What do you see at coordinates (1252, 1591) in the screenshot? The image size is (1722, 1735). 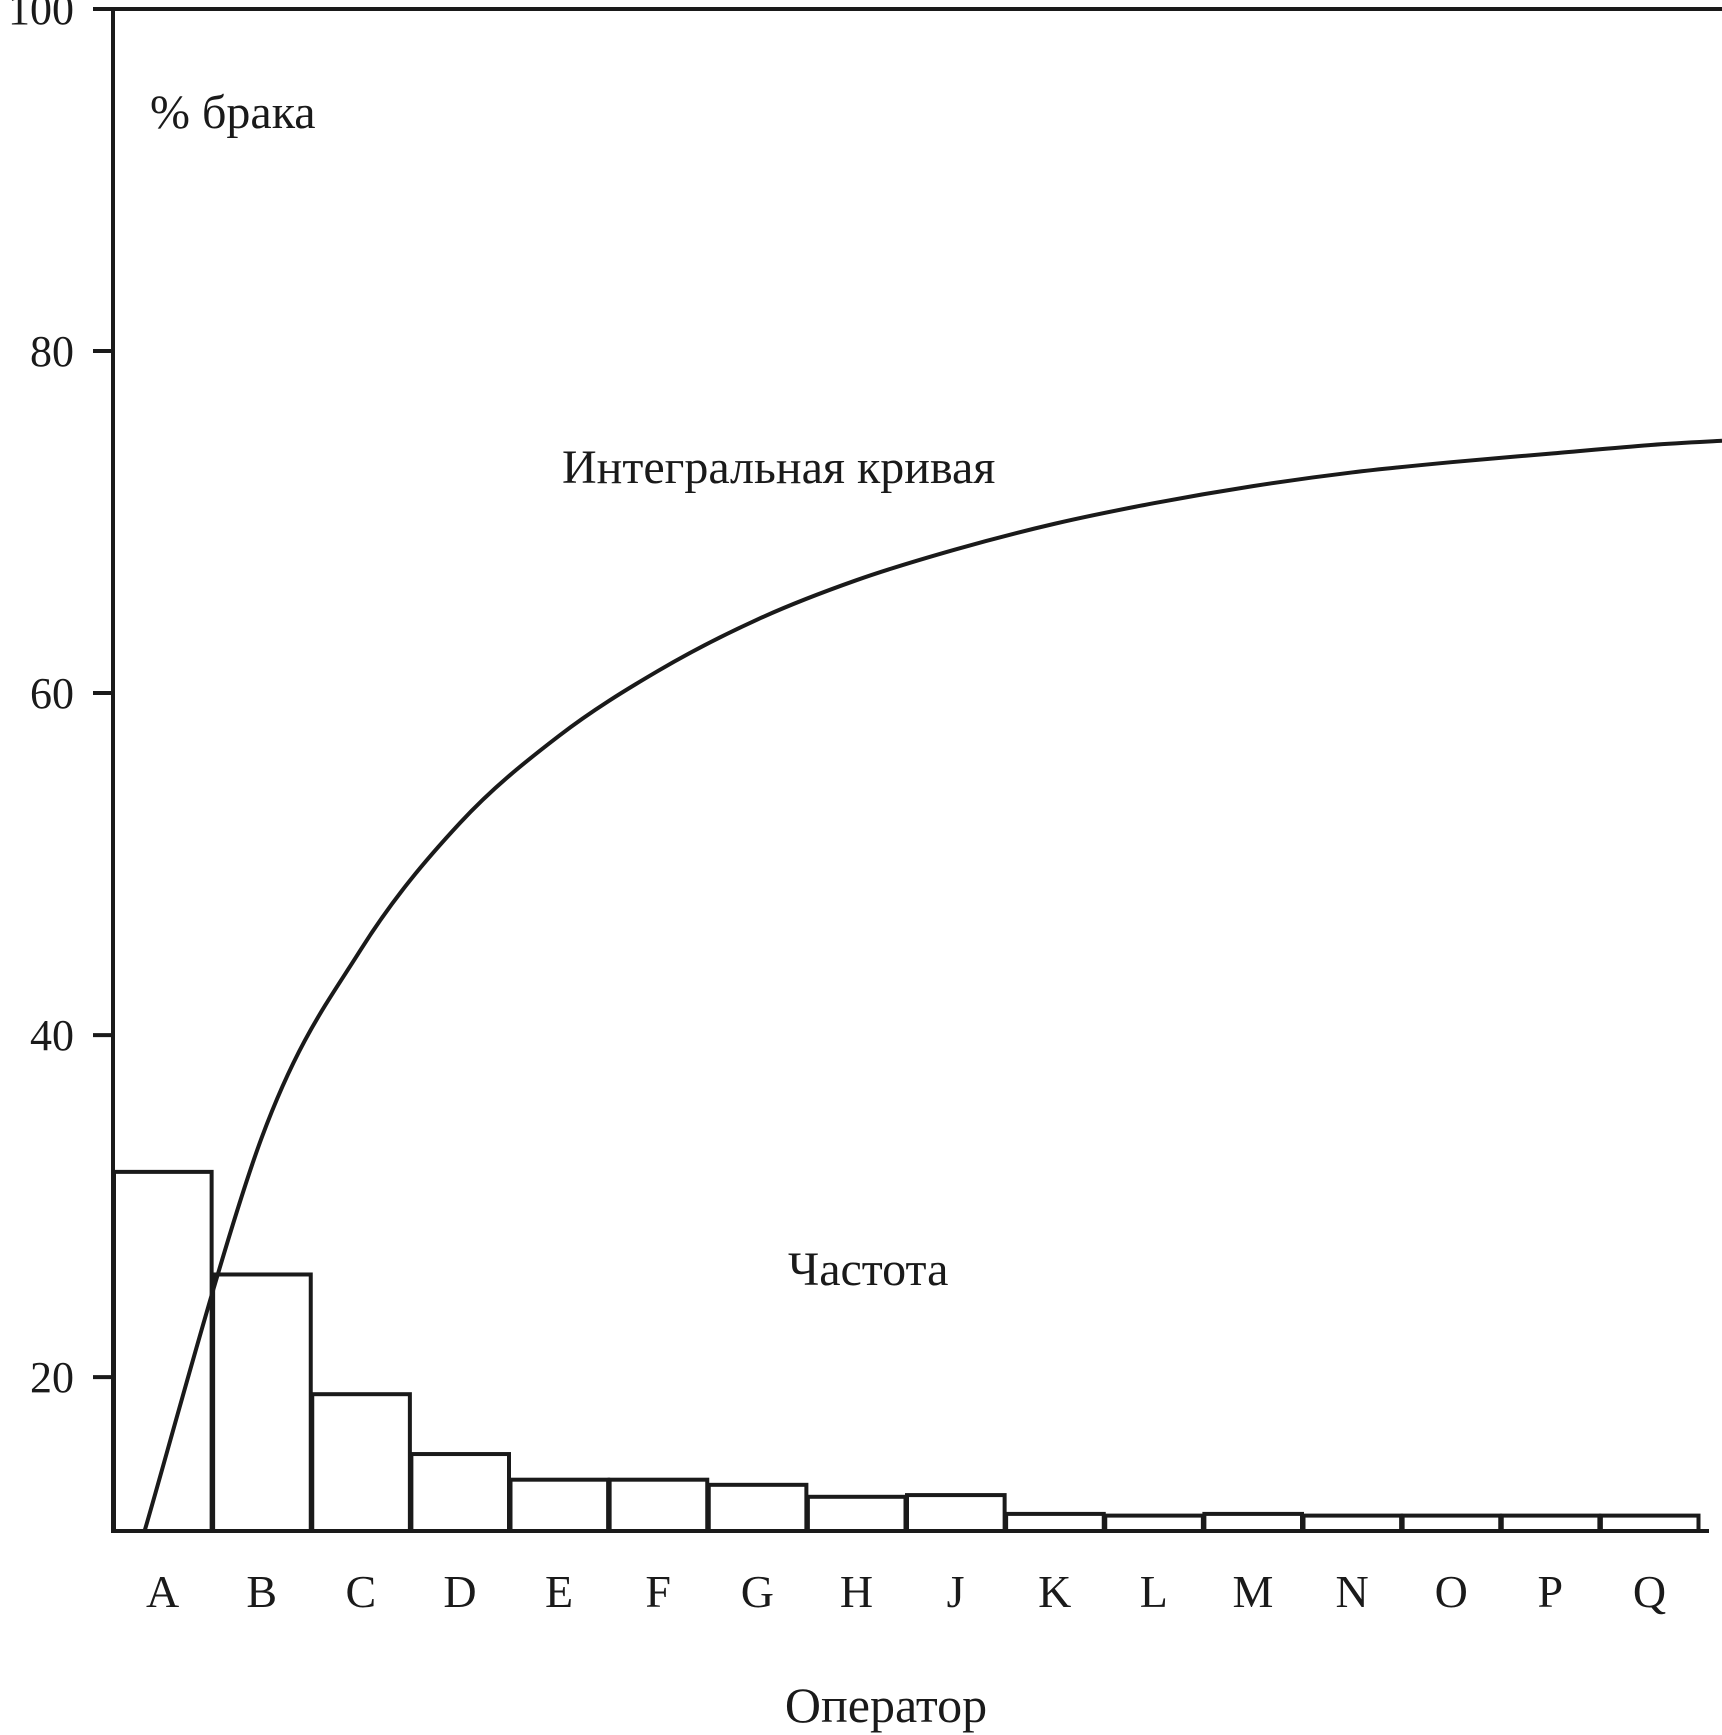 I see `x-tick-label-M: M` at bounding box center [1252, 1591].